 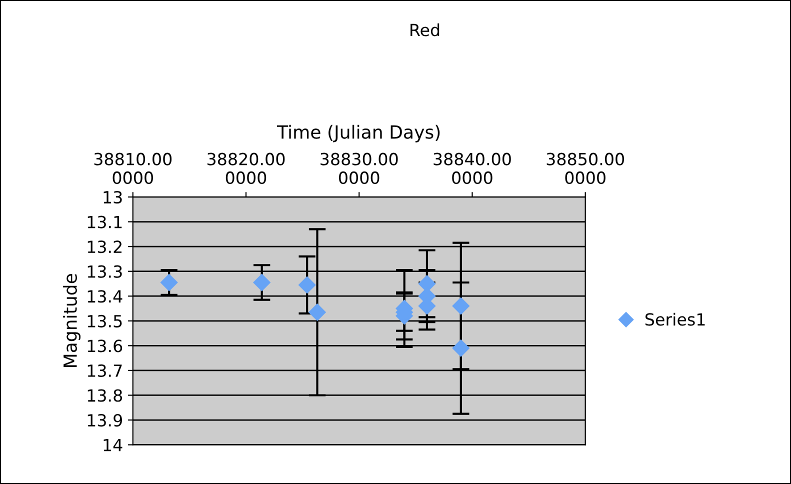 What do you see at coordinates (105, 271) in the screenshot?
I see `y-tick-label: 13.3` at bounding box center [105, 271].